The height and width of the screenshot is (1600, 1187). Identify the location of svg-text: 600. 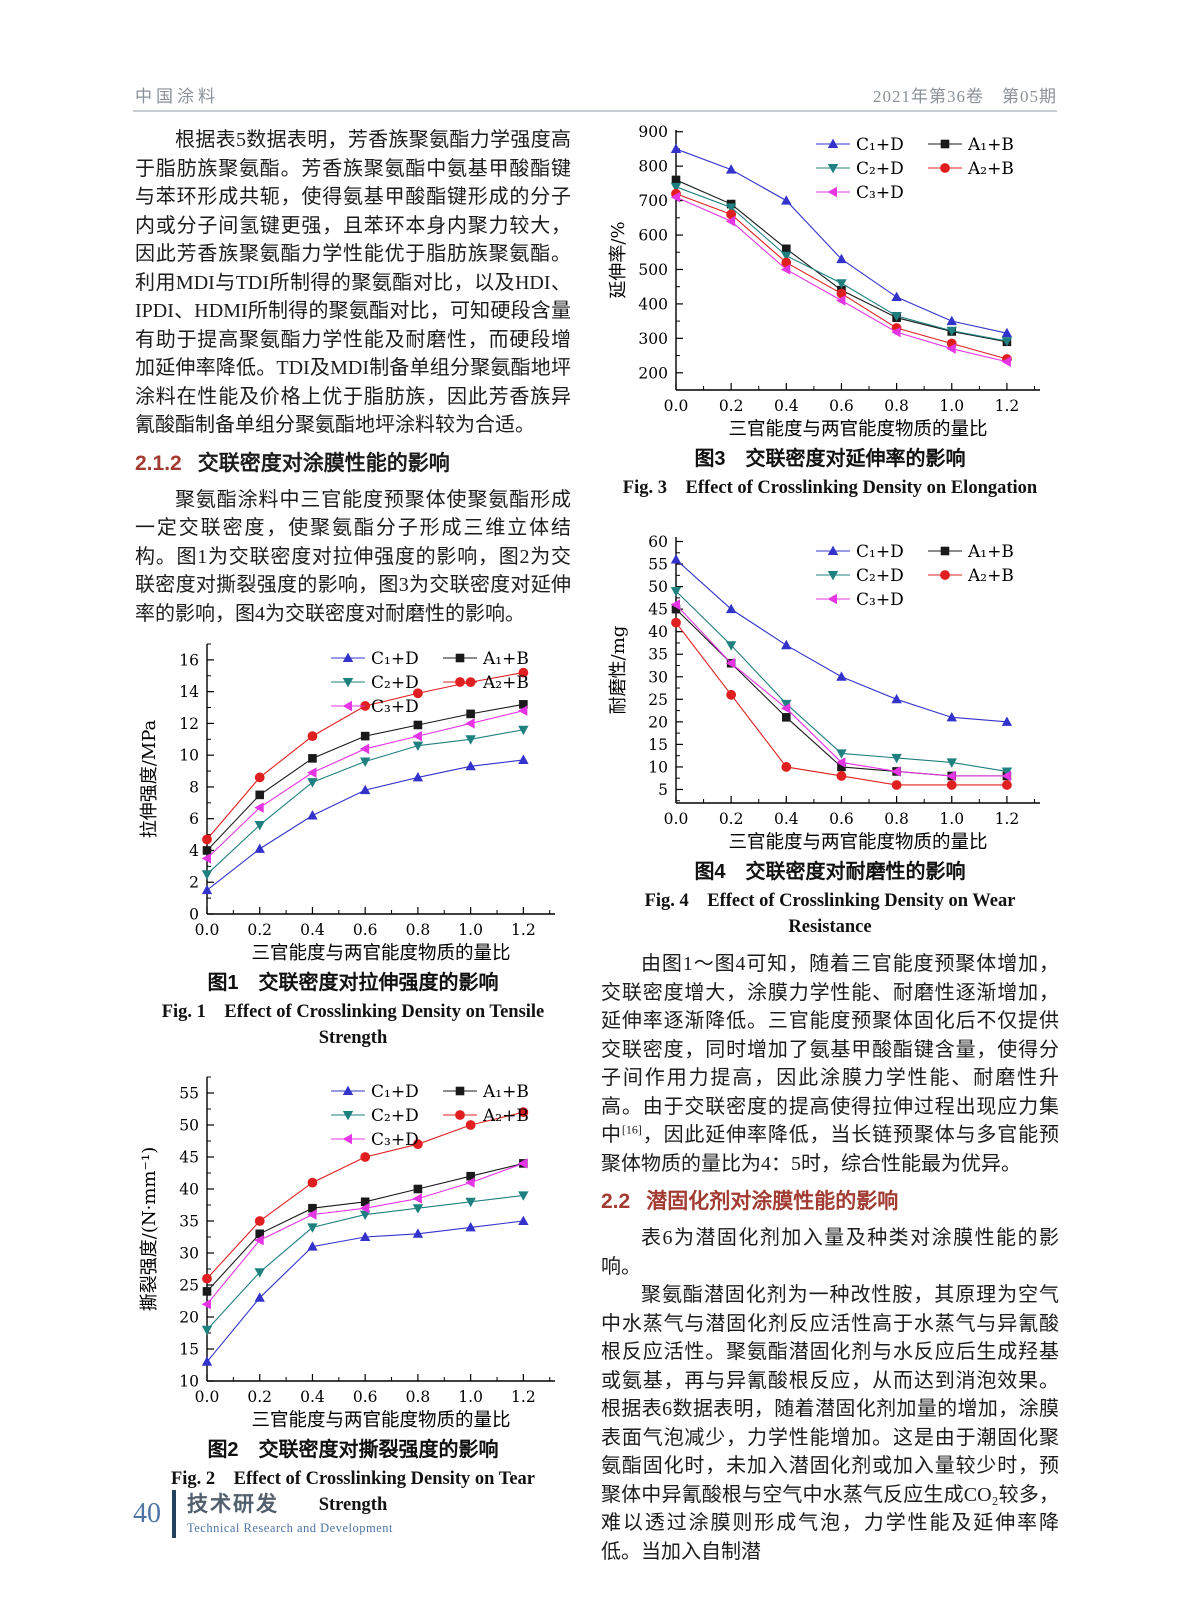
(653, 236).